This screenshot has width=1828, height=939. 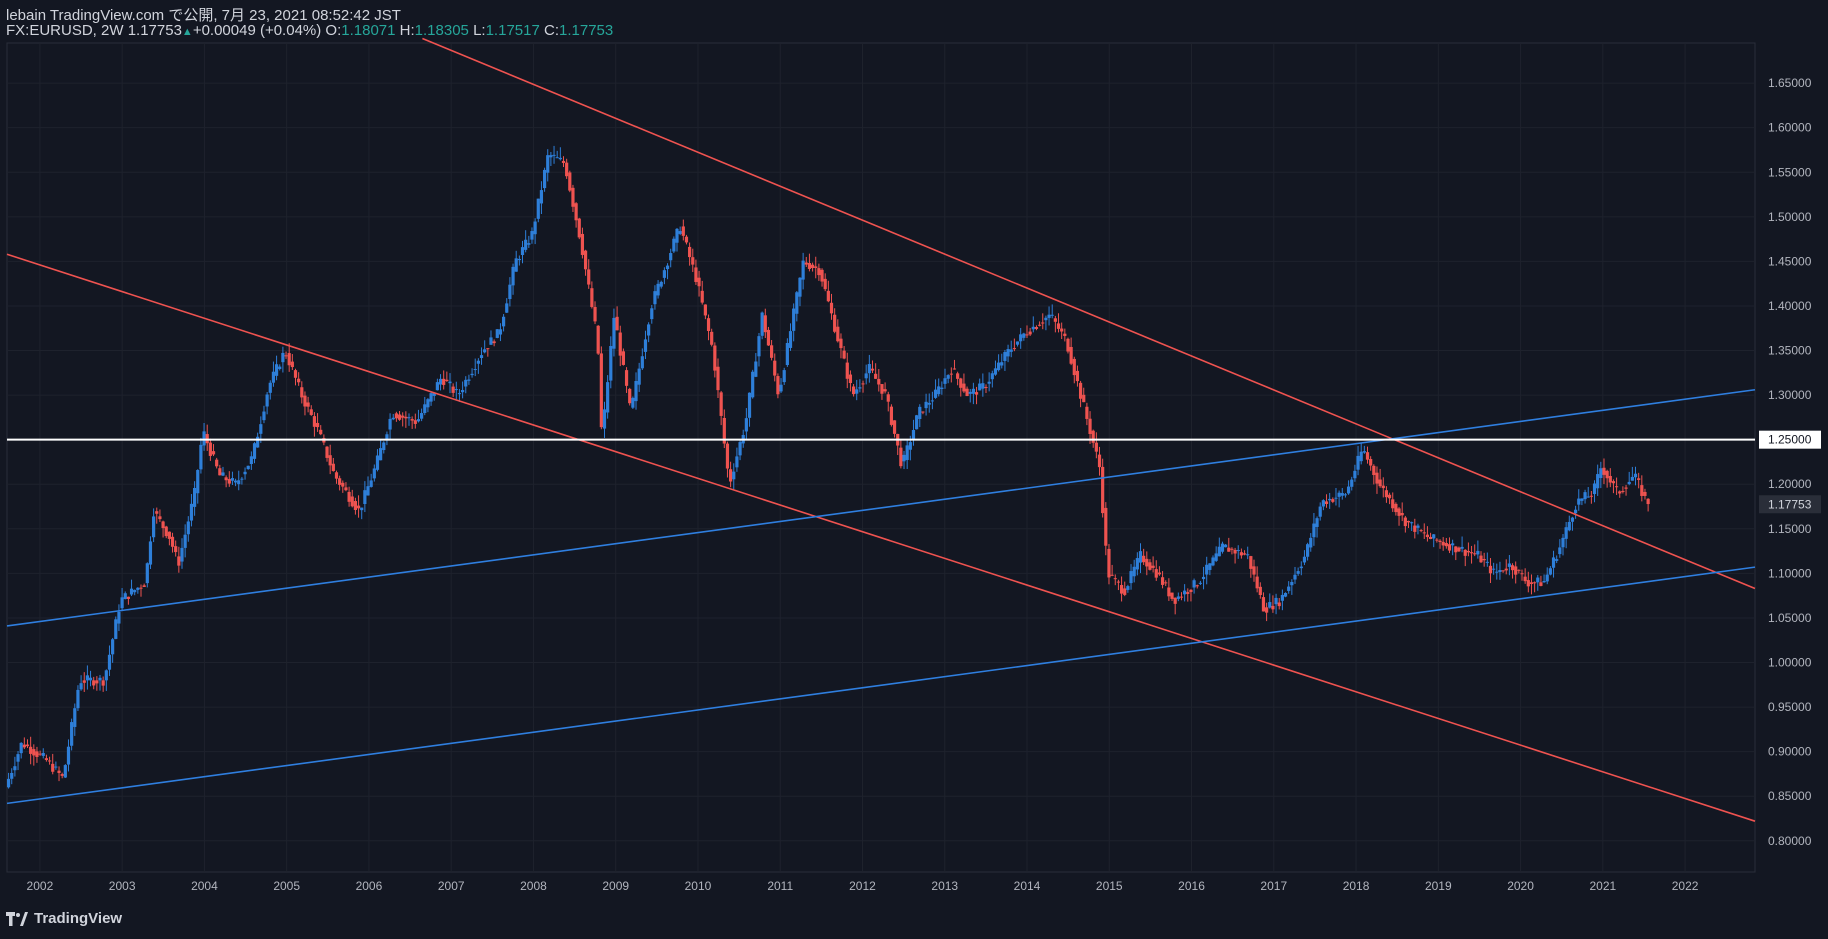 I want to click on up-triangle-icon: ▲, so click(x=187, y=32).